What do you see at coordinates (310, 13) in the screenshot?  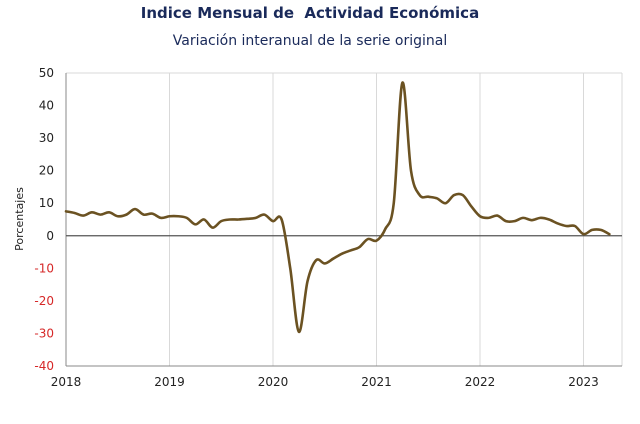 I see `chart-title: Indice Mensual de Actividad Económica` at bounding box center [310, 13].